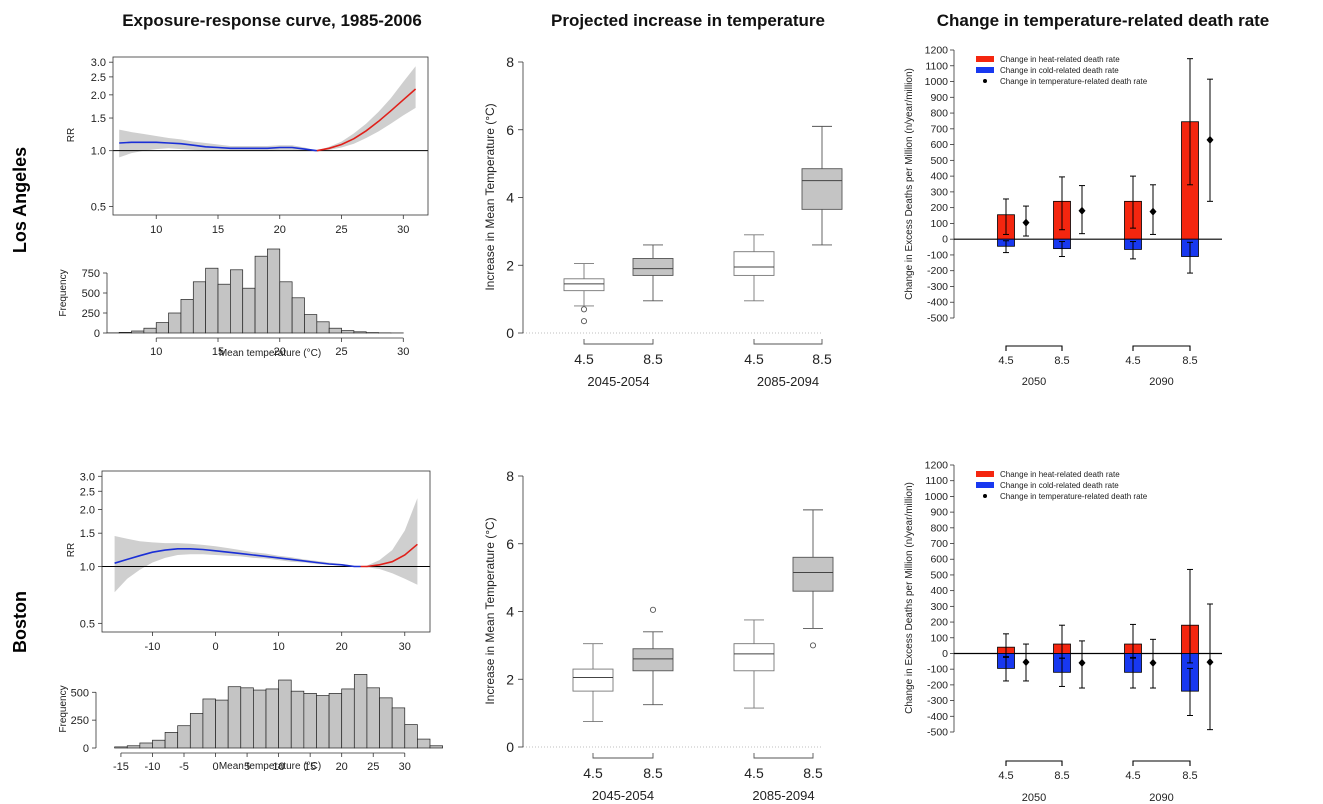 This screenshot has width=1323, height=804. Describe the element at coordinates (87, 477) in the screenshot. I see `y-tick-label: 3.0` at that location.